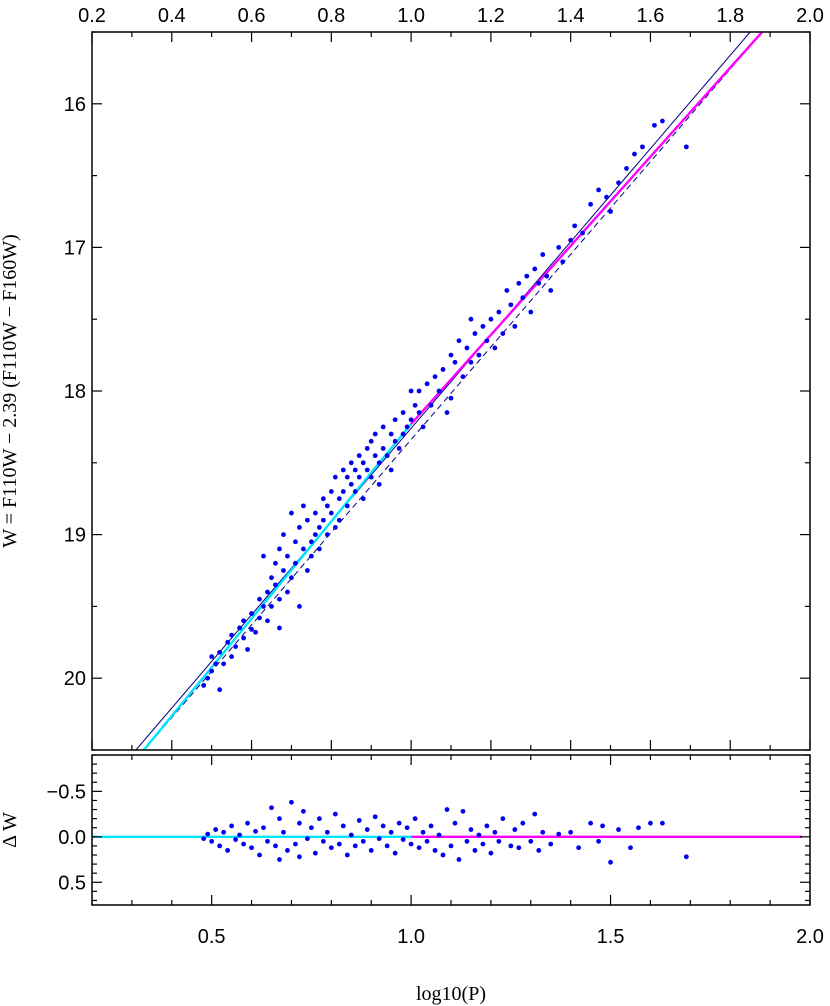  I want to click on main-panel-y-tick-label: 17, so click(75, 248).